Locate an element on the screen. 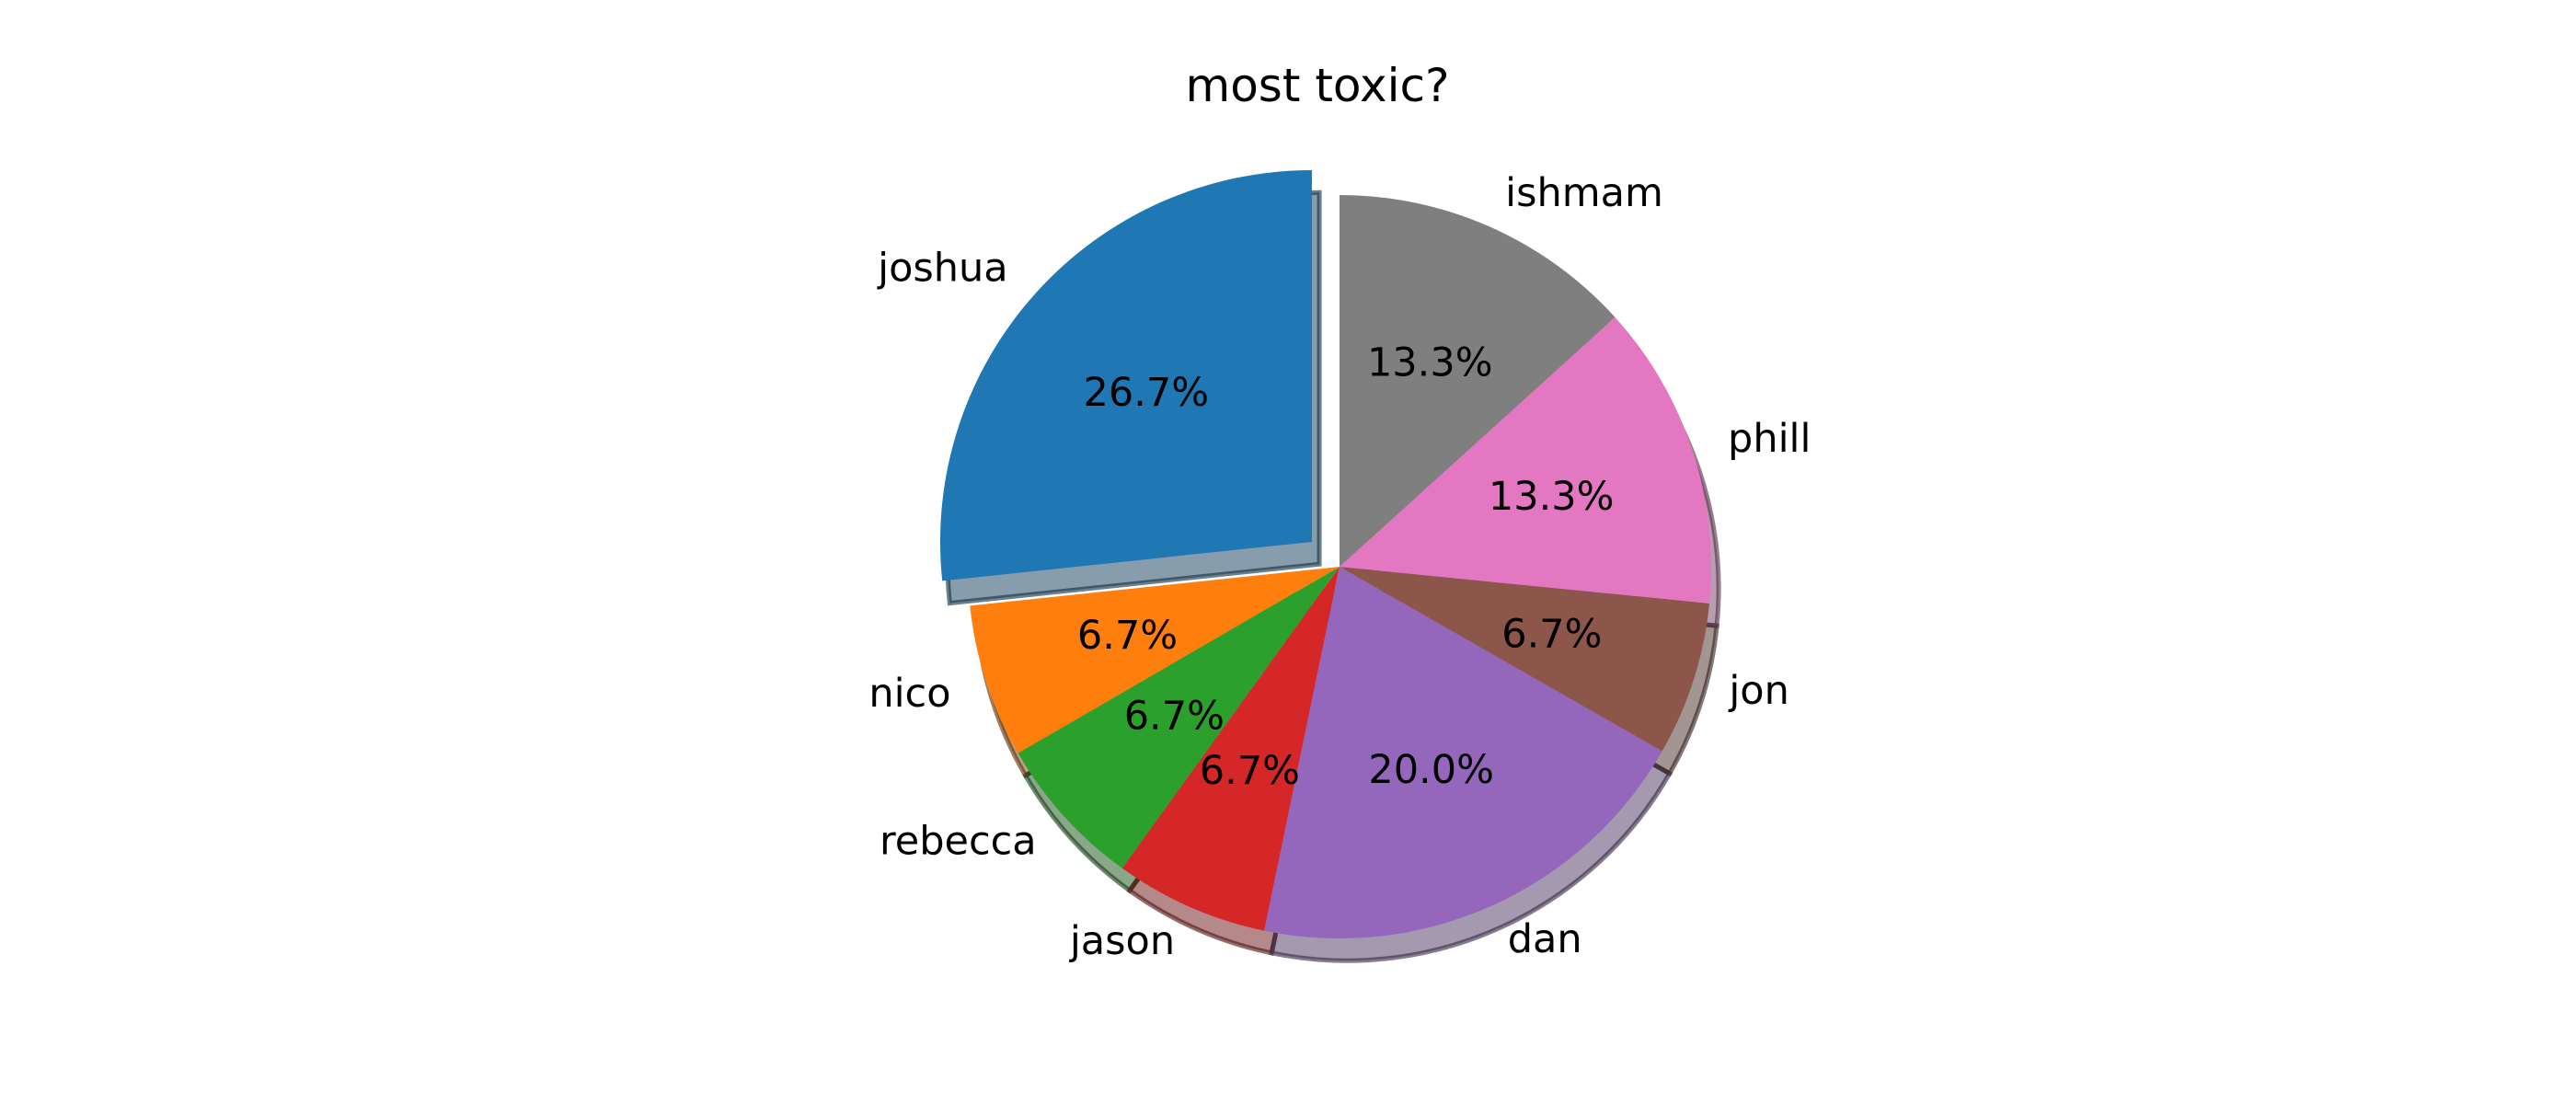 The height and width of the screenshot is (1104, 2576). pie-slice-joshua is located at coordinates (1125, 375).